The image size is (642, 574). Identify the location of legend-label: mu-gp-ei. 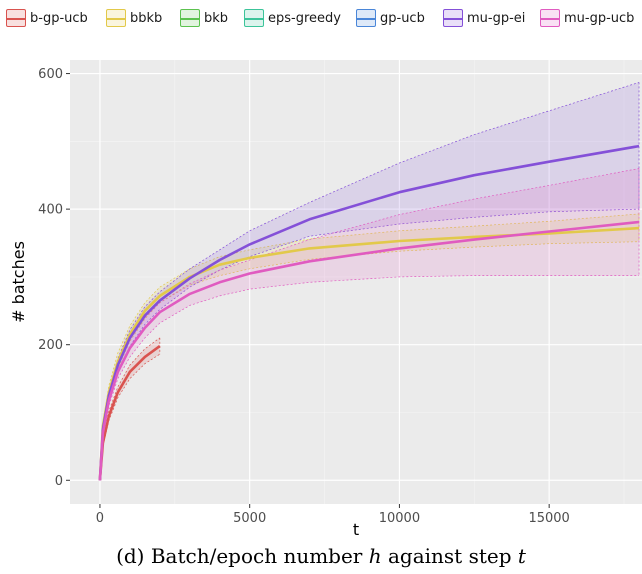
(496, 18).